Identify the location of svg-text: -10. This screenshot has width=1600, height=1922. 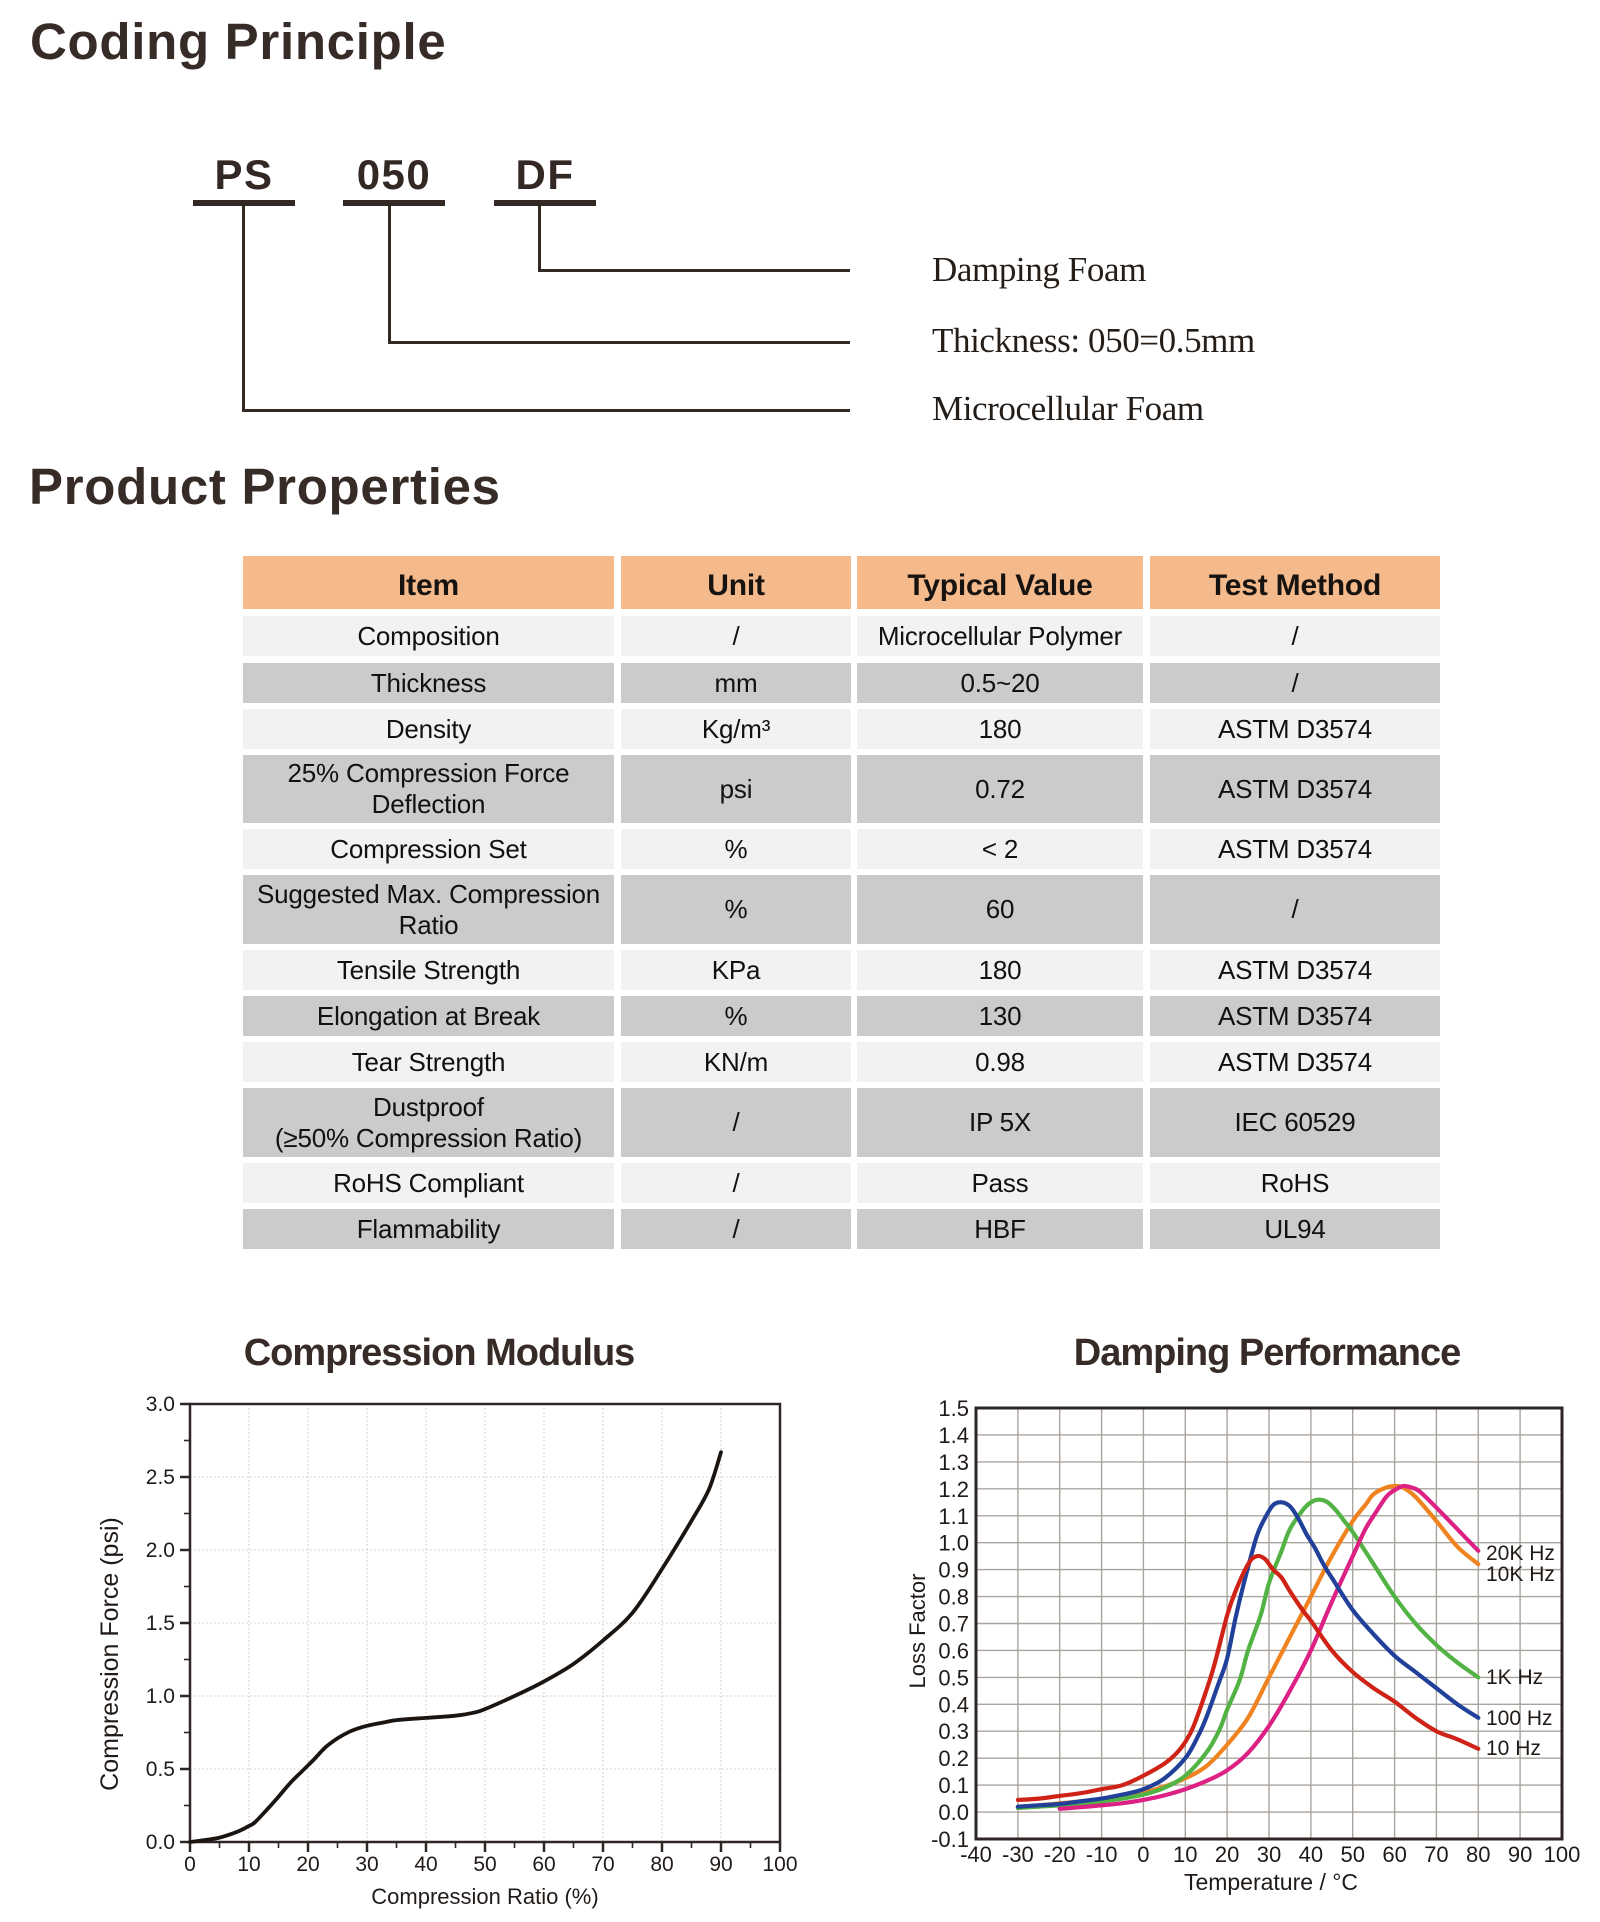
(1102, 1854).